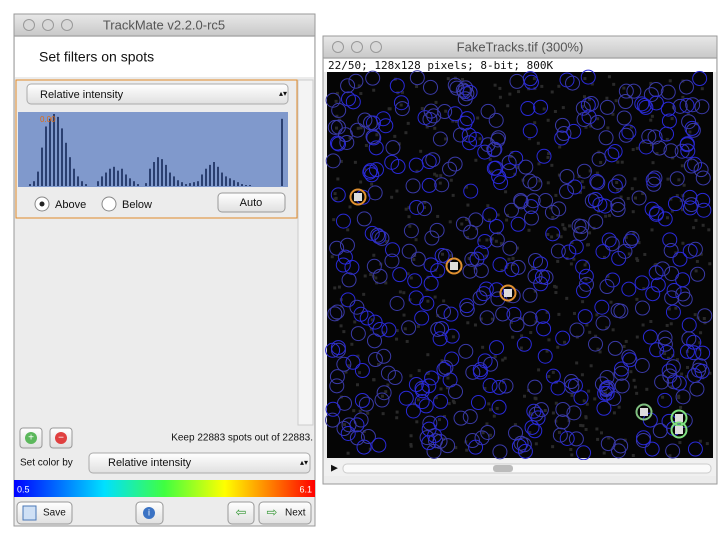 This screenshot has width=726, height=541. What do you see at coordinates (285, 513) in the screenshot?
I see `next-button` at bounding box center [285, 513].